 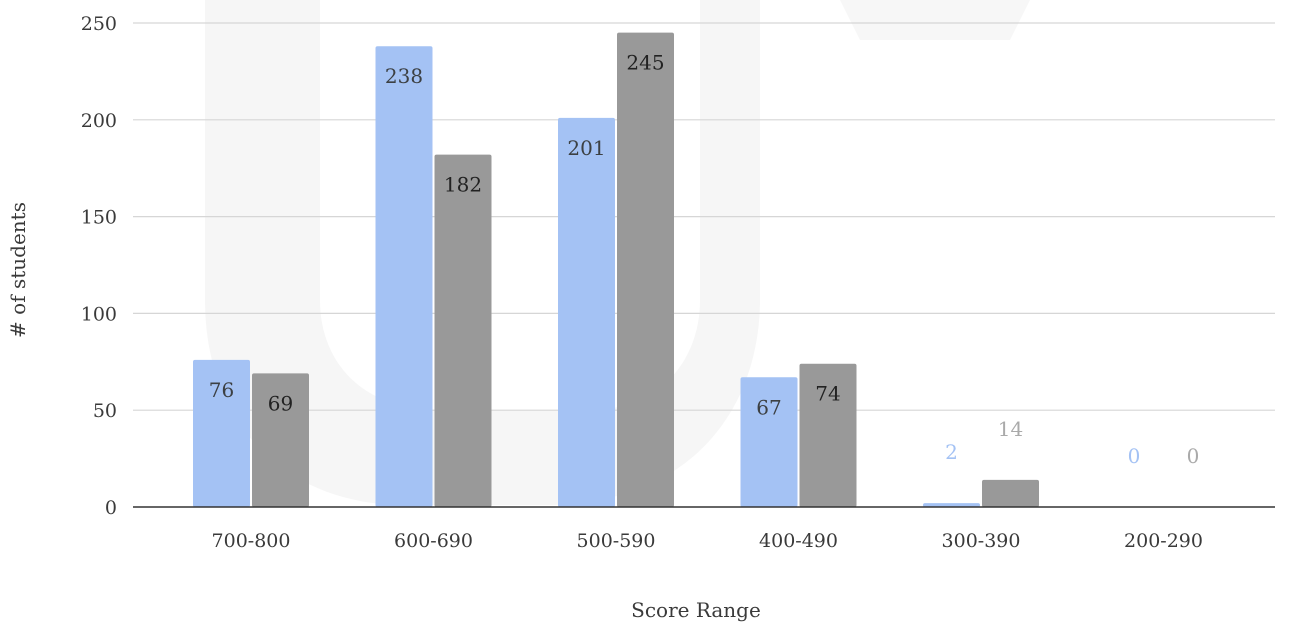 I want to click on y-tick-label: 0, so click(x=111, y=508).